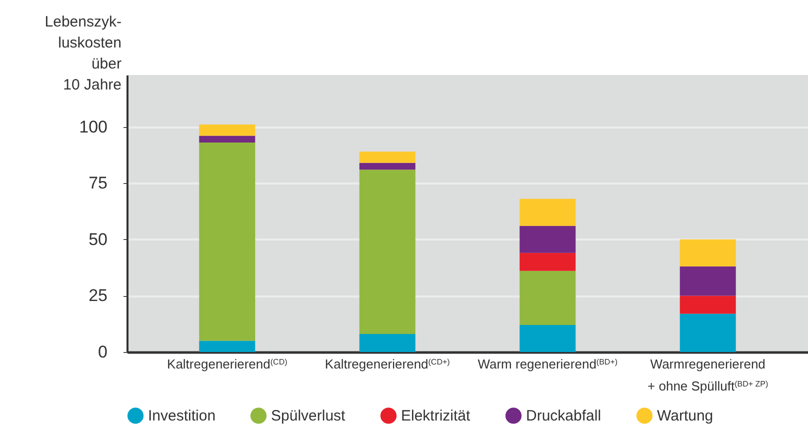 The height and width of the screenshot is (442, 808). Describe the element at coordinates (685, 416) in the screenshot. I see `legend-label: Wartung` at that location.